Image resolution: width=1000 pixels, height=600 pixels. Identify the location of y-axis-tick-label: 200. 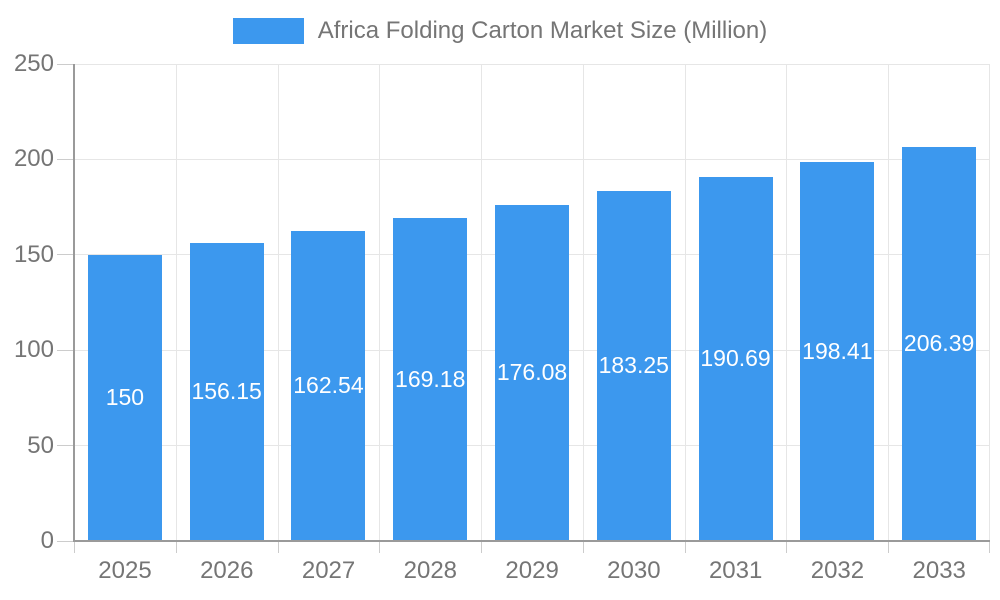
(33, 159).